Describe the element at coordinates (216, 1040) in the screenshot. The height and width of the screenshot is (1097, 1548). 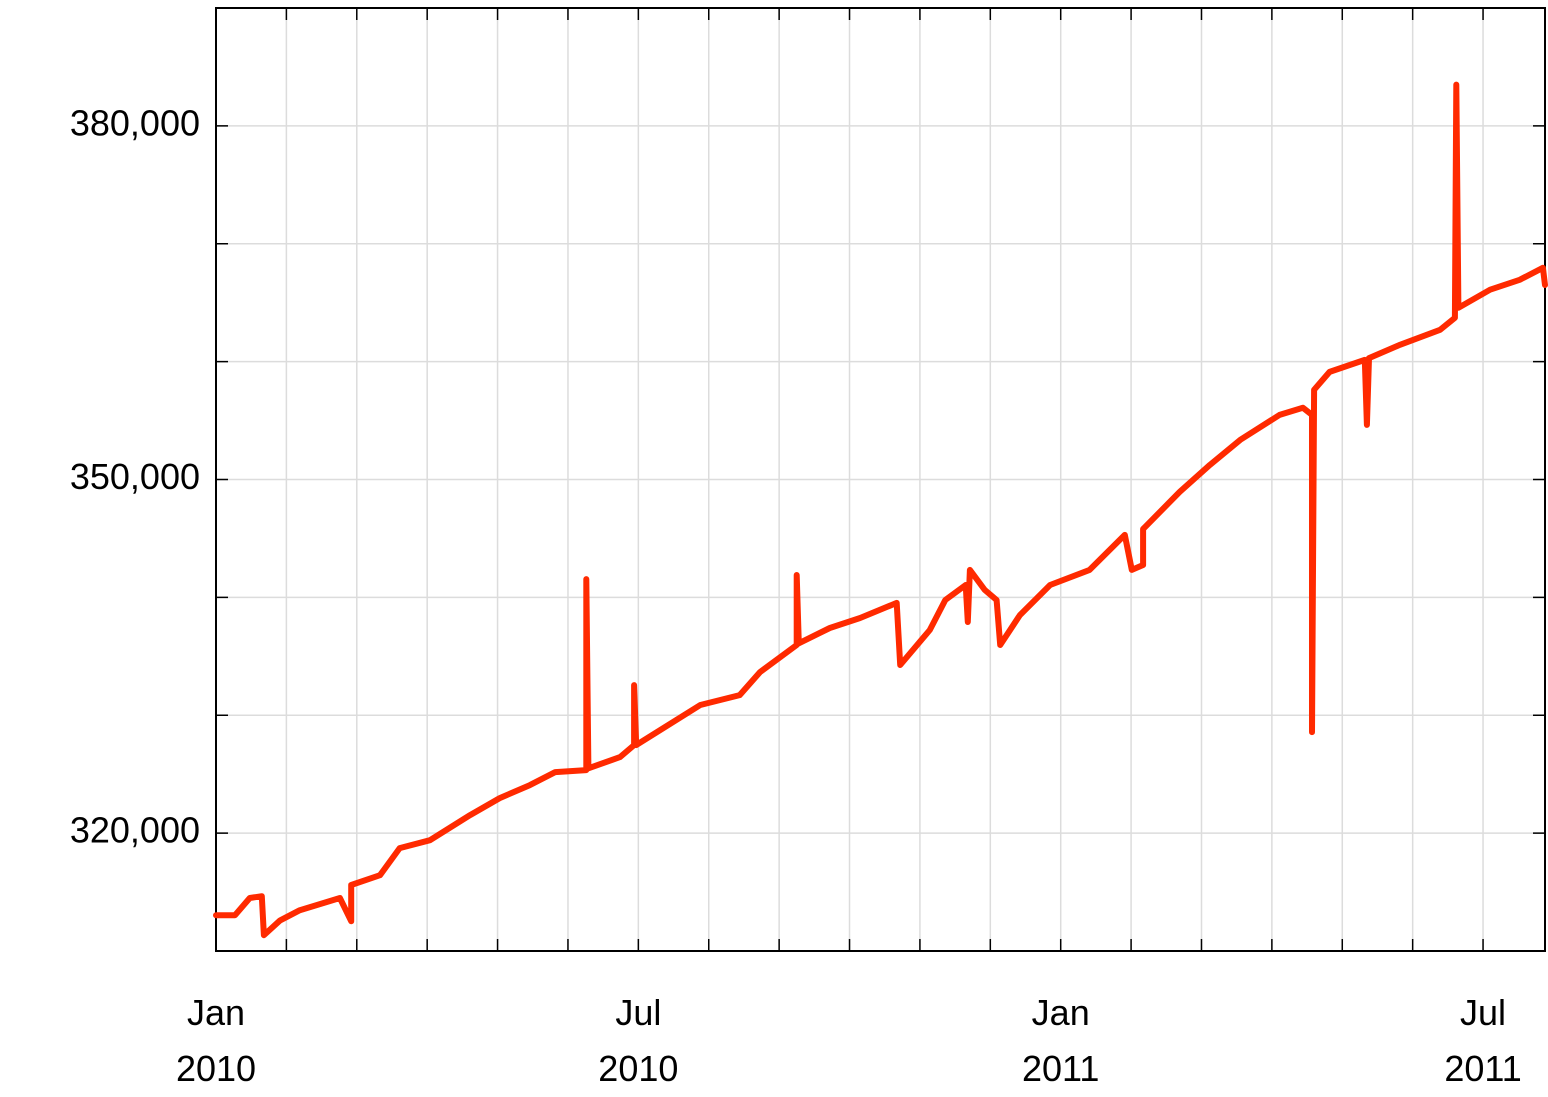
I see `x-tick-label: Jan 2010` at that location.